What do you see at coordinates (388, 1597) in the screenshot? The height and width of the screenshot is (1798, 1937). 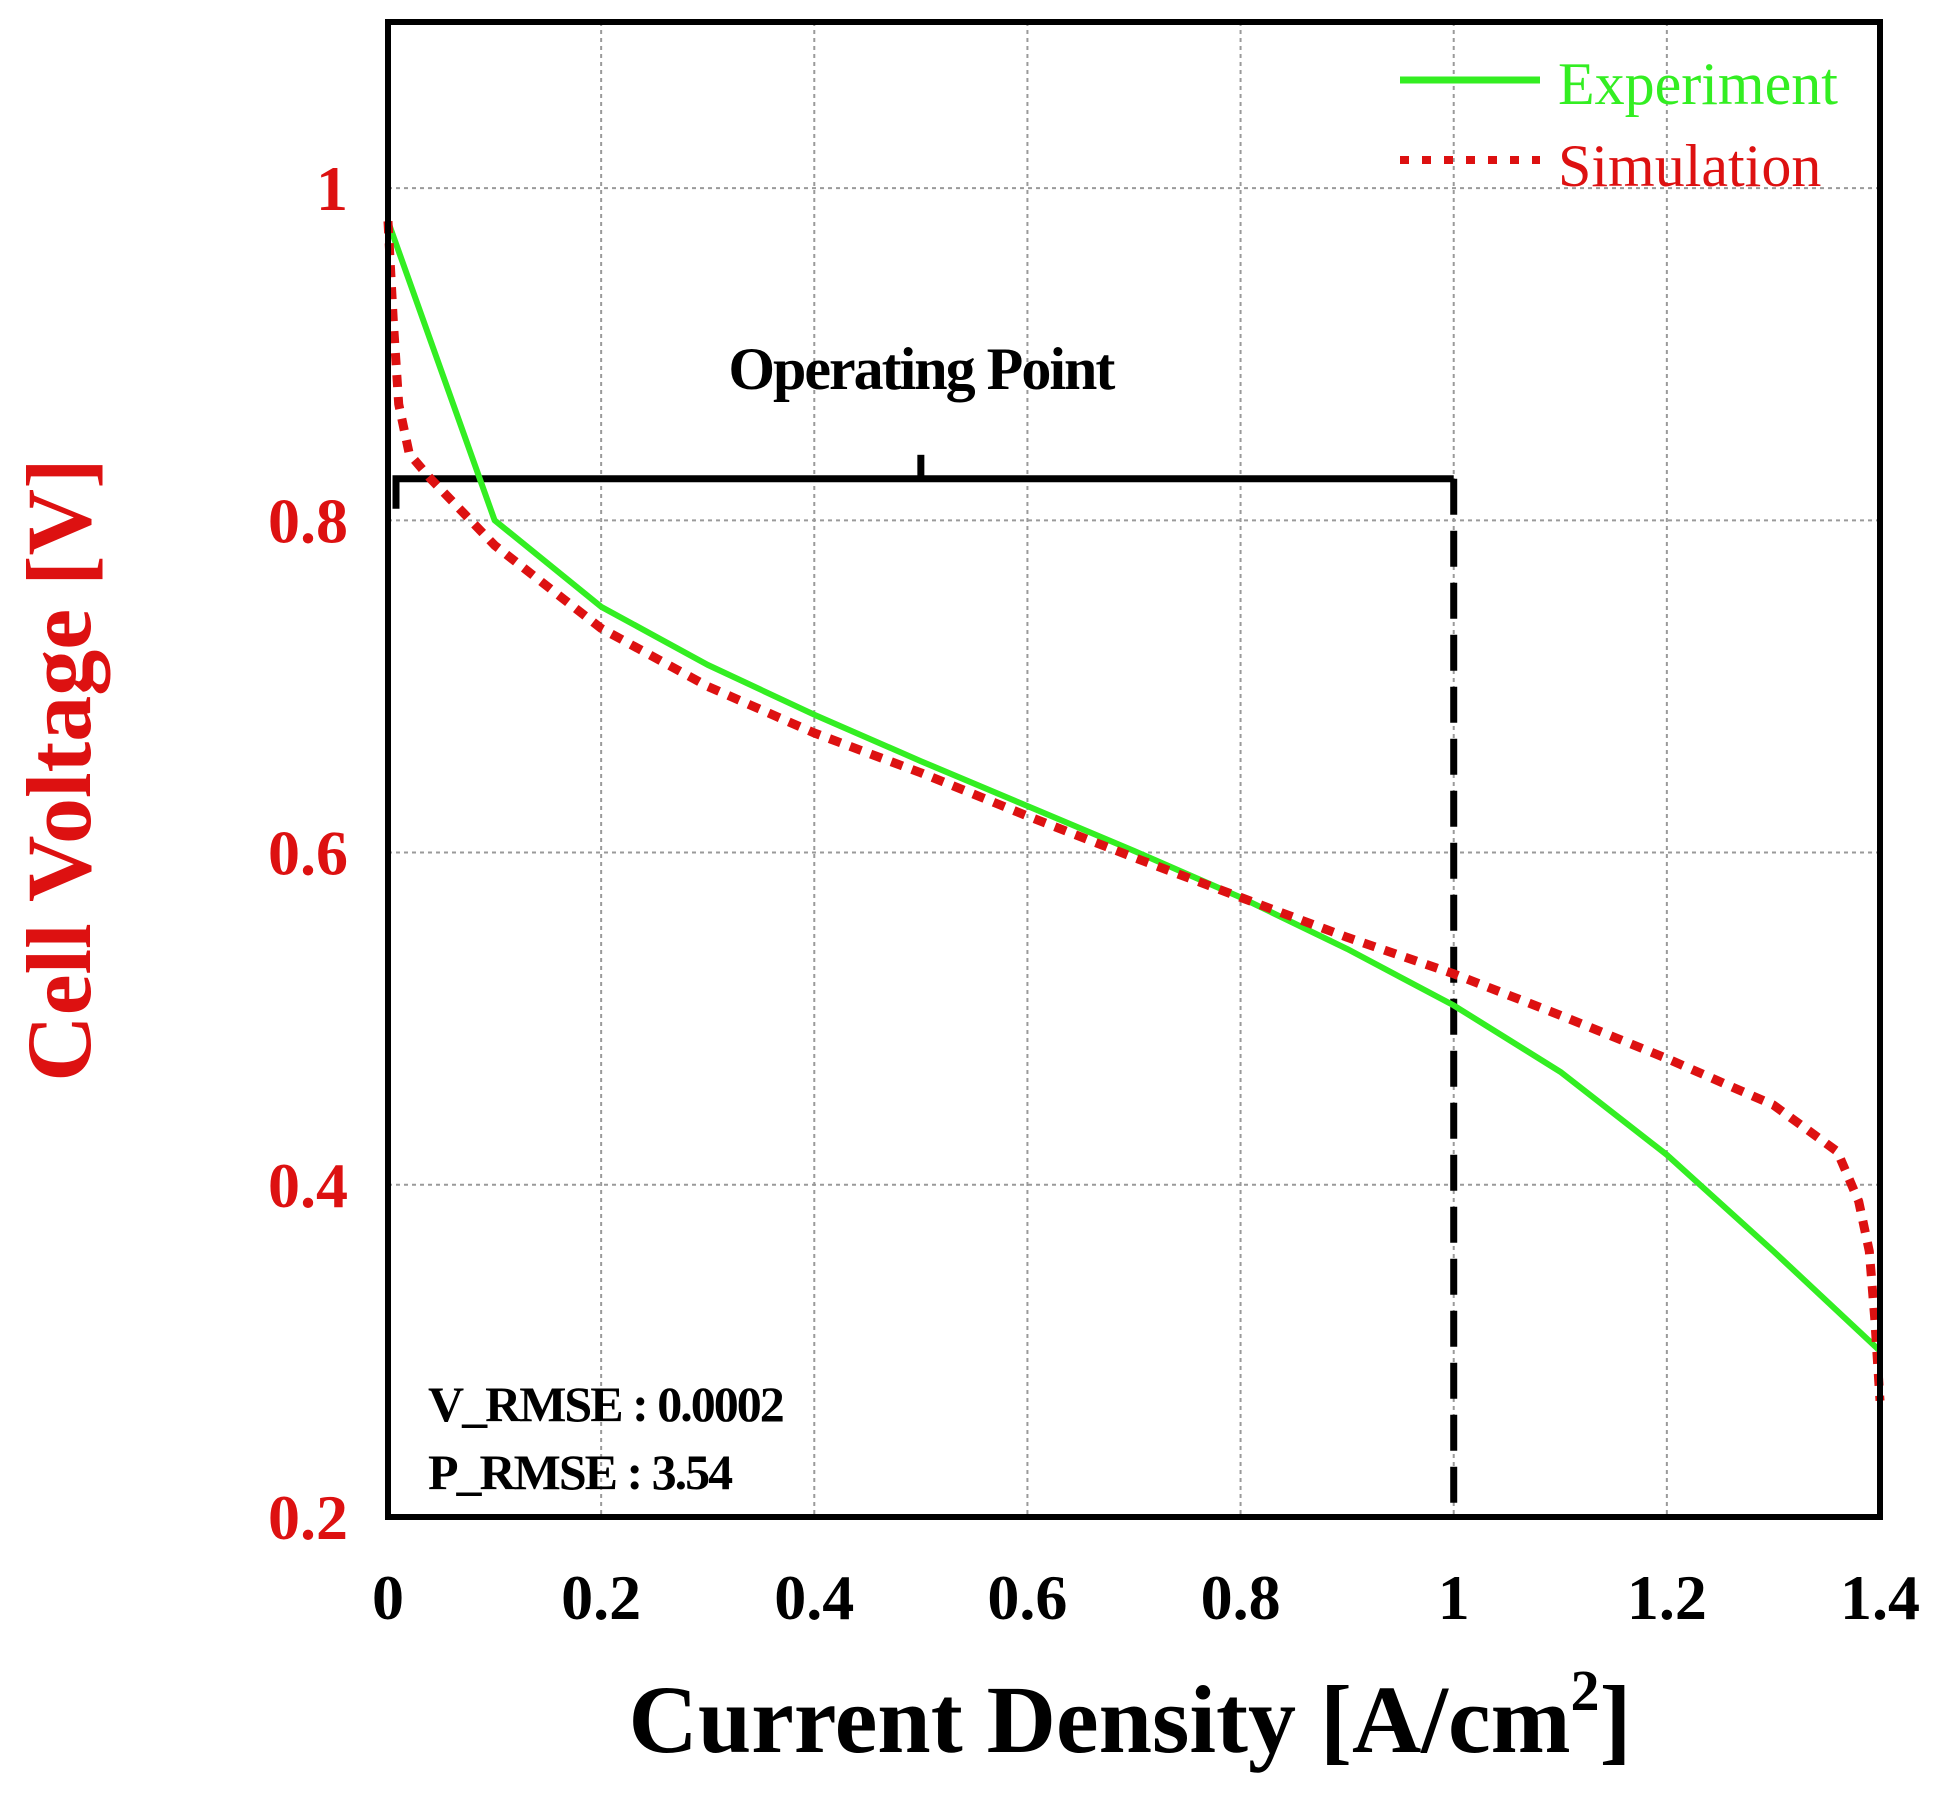 I see `x-tick-label: 0` at bounding box center [388, 1597].